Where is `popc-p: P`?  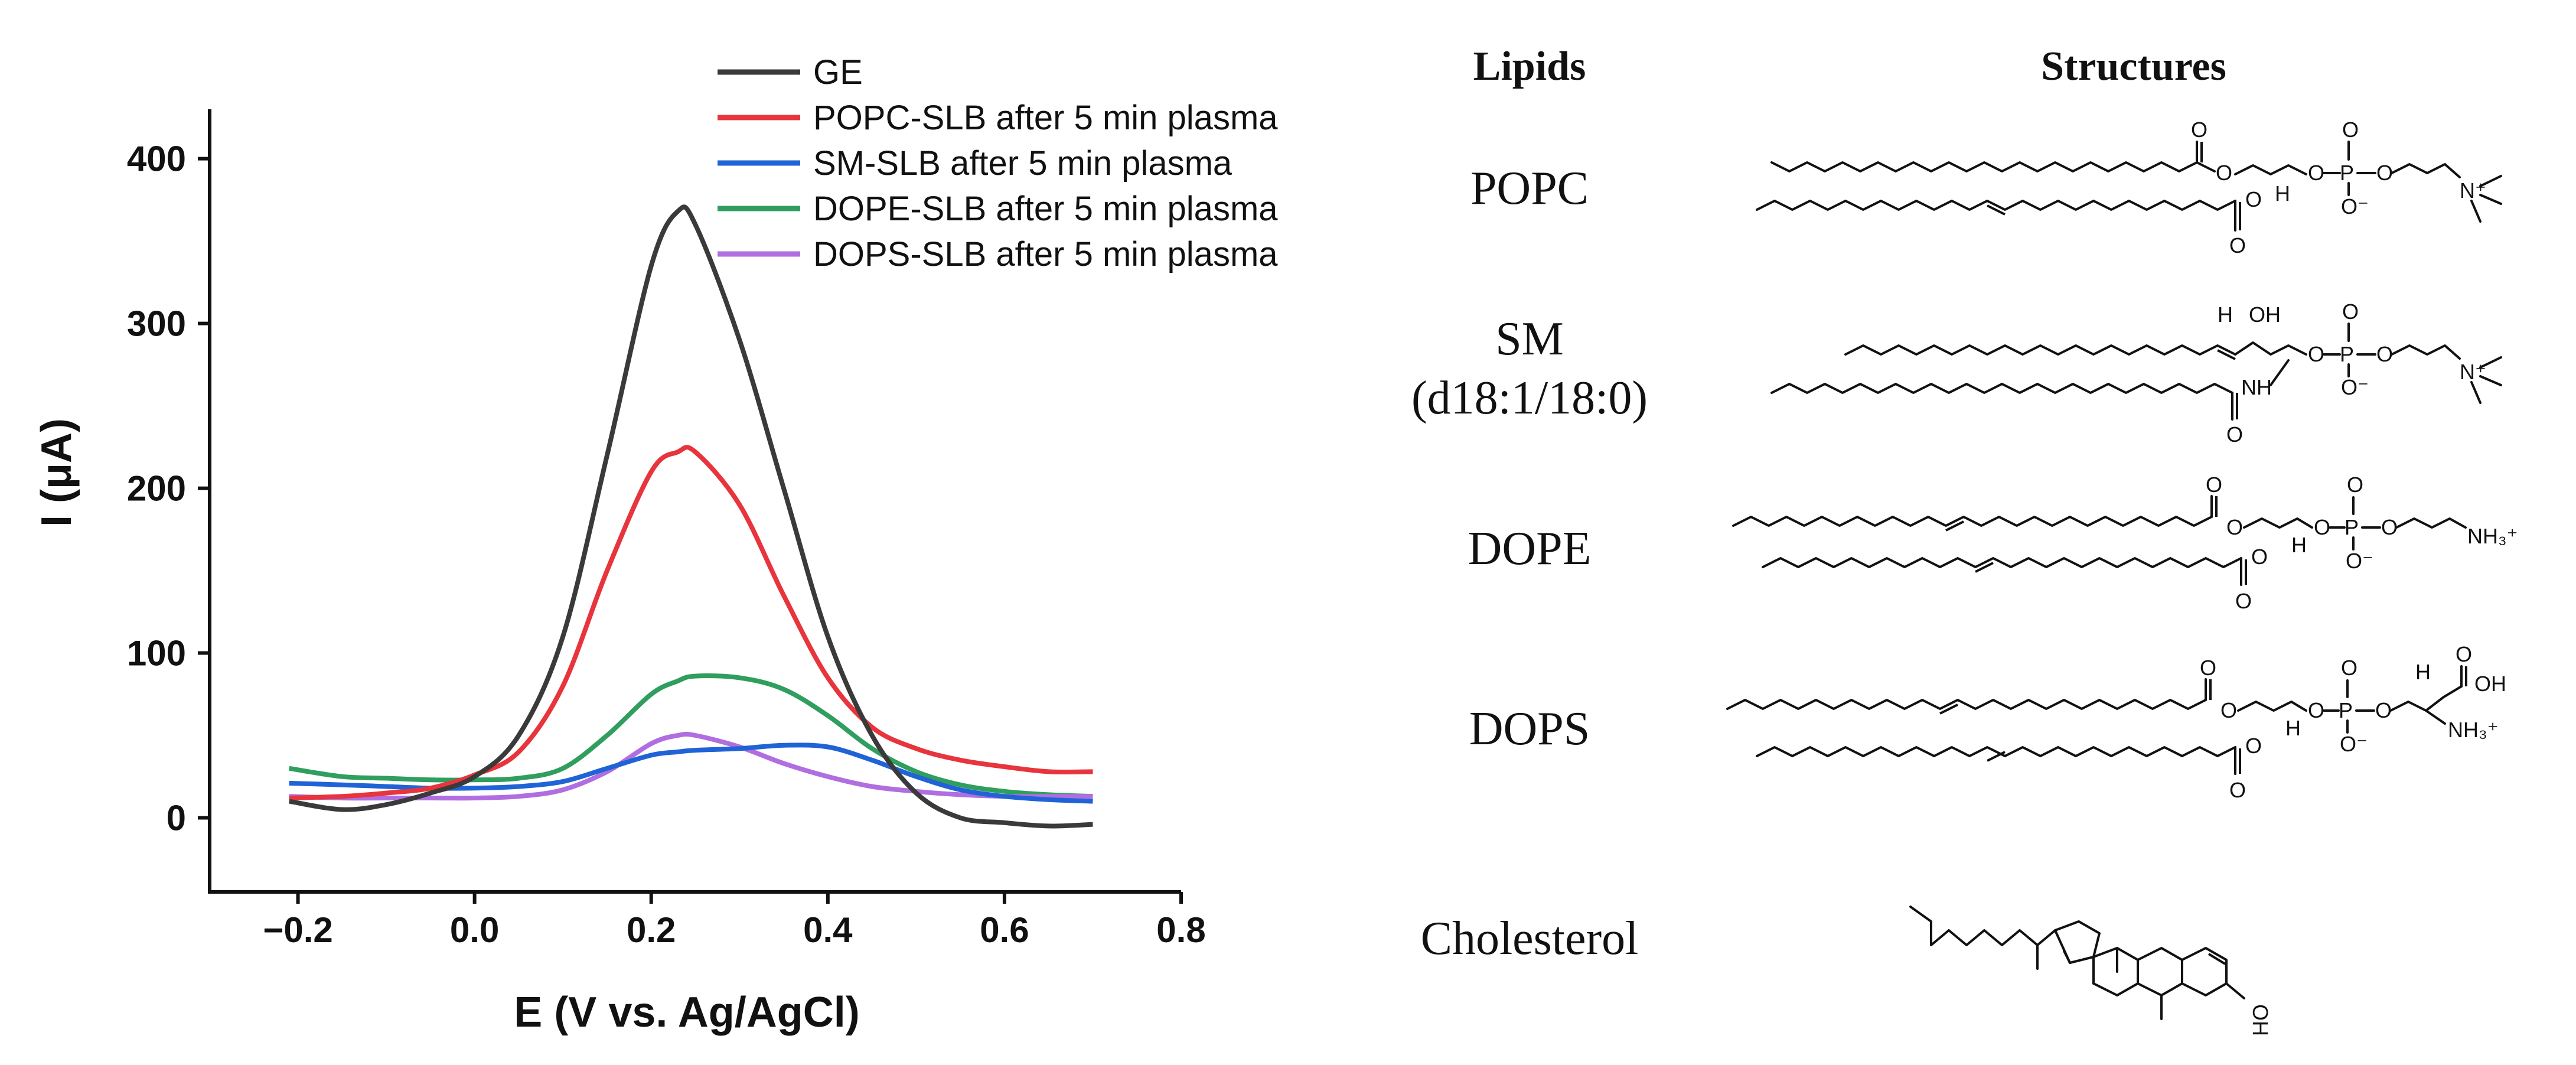
popc-p: P is located at coordinates (2347, 173).